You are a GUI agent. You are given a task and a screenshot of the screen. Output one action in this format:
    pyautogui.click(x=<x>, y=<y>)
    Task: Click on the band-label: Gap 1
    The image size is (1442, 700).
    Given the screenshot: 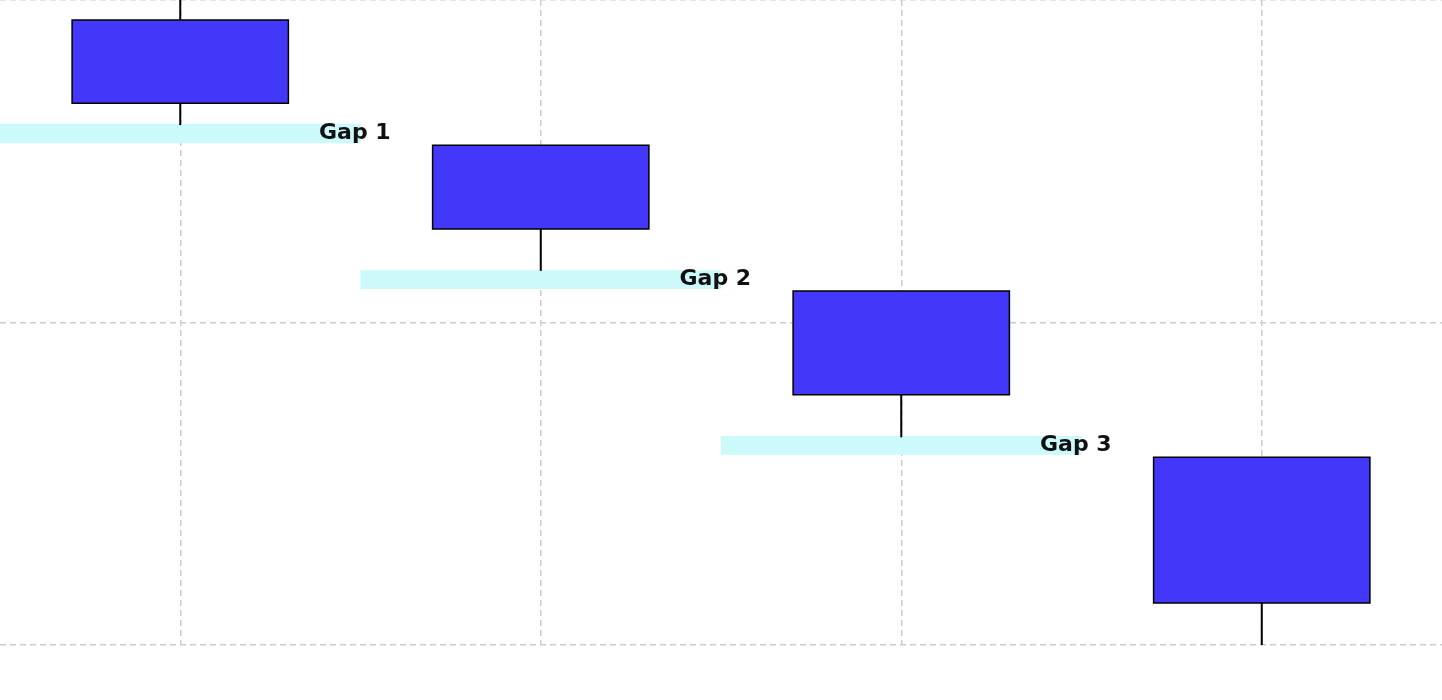 What is the action you would take?
    pyautogui.click(x=355, y=132)
    